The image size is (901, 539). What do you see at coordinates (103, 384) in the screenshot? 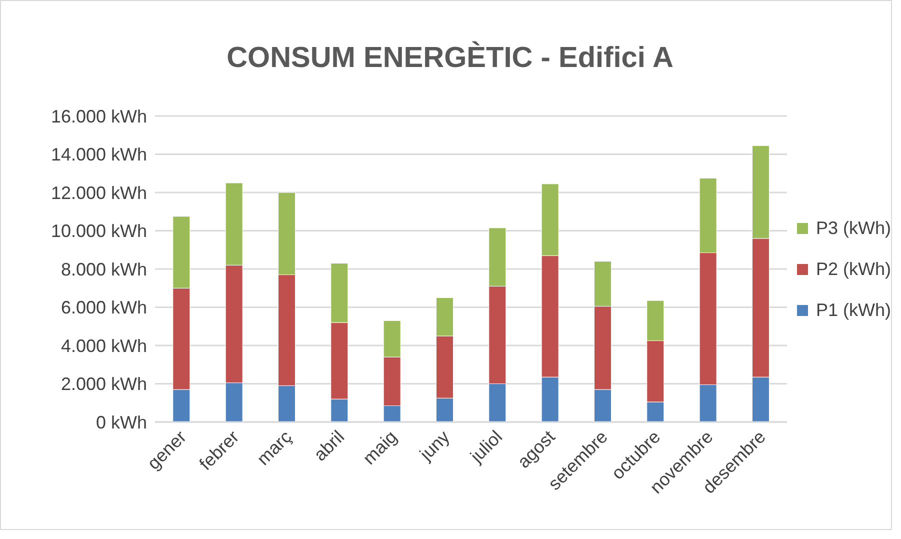
I see `y-tick-label: 2.000 kWh` at bounding box center [103, 384].